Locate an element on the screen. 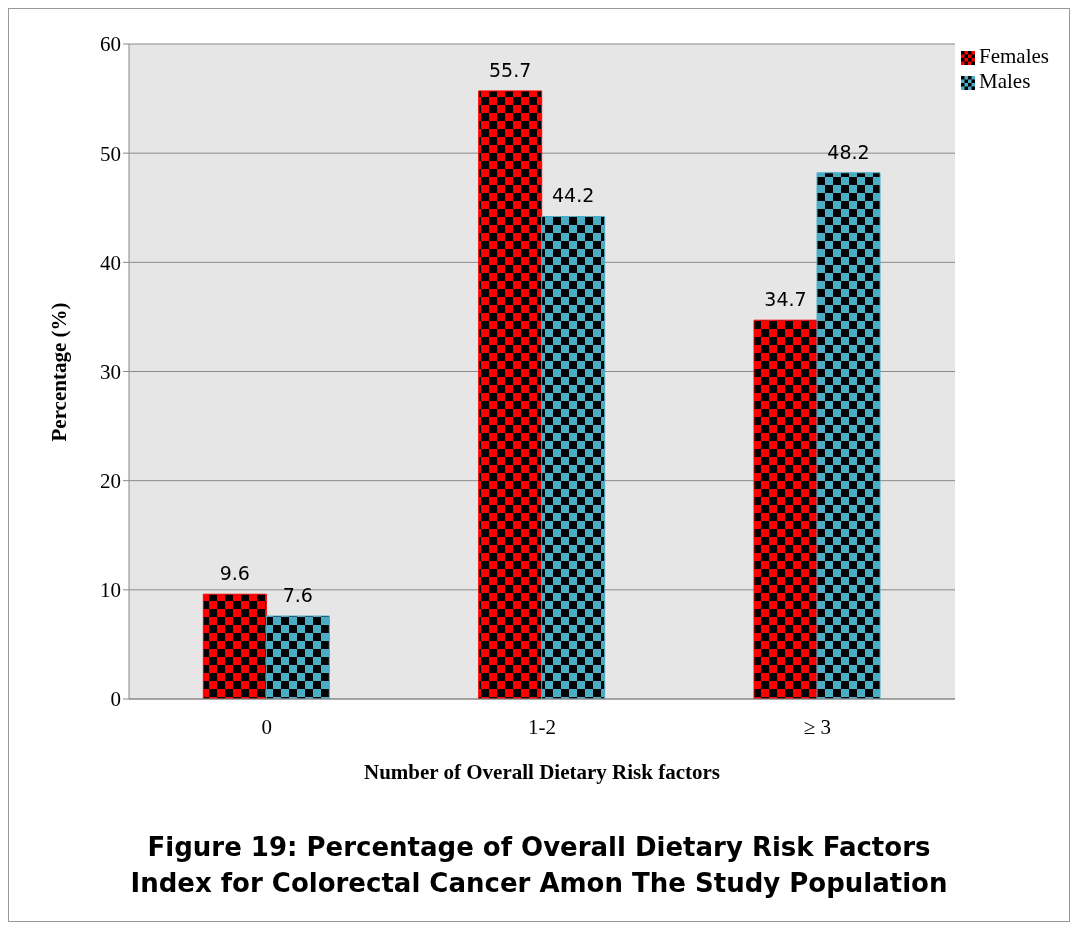 The image size is (1078, 930). y-tick-label: 20 is located at coordinates (110, 481).